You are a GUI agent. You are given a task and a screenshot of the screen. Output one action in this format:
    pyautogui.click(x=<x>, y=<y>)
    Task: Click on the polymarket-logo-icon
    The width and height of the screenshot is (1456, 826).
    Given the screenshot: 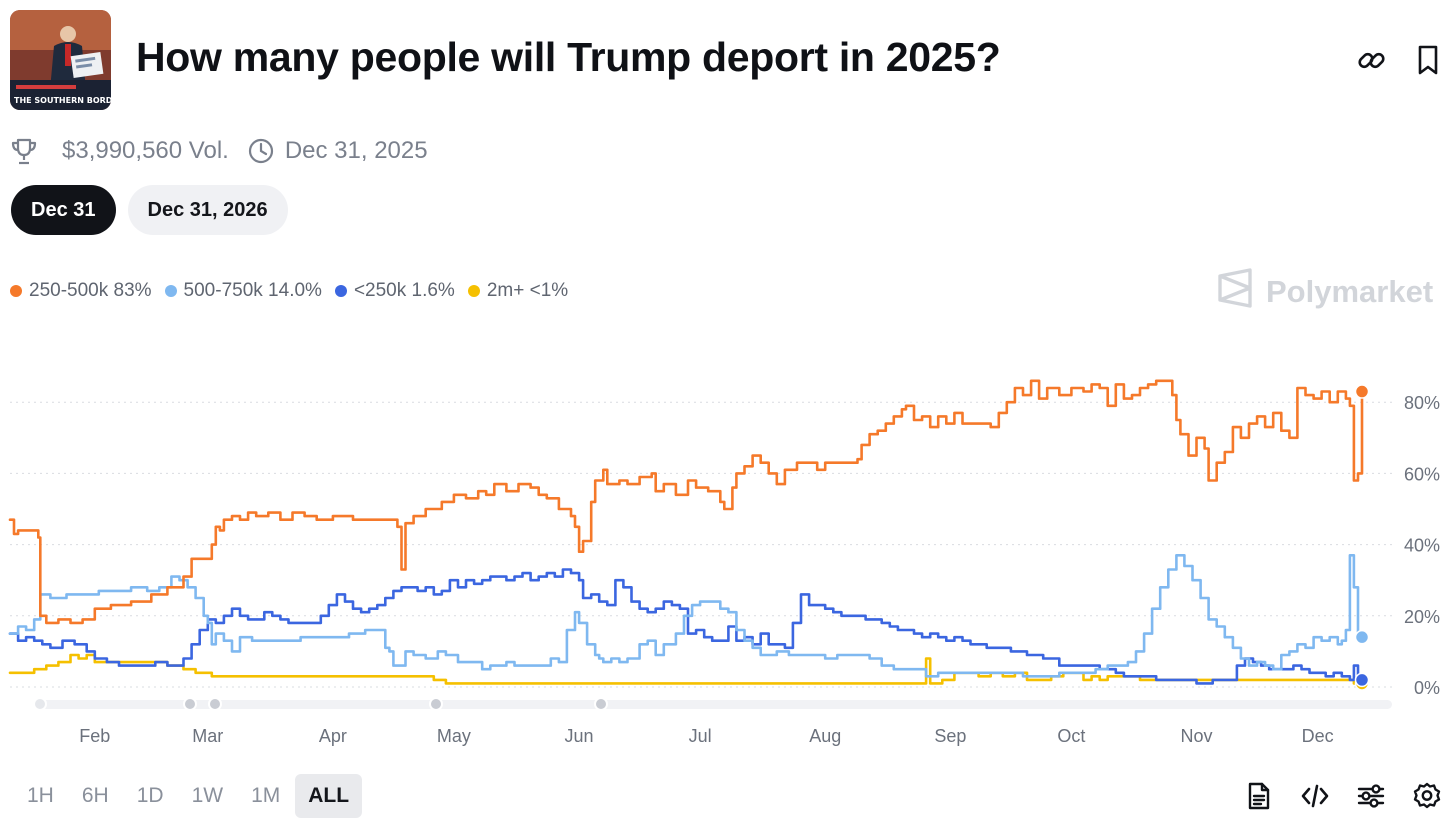 What is the action you would take?
    pyautogui.click(x=1235, y=292)
    